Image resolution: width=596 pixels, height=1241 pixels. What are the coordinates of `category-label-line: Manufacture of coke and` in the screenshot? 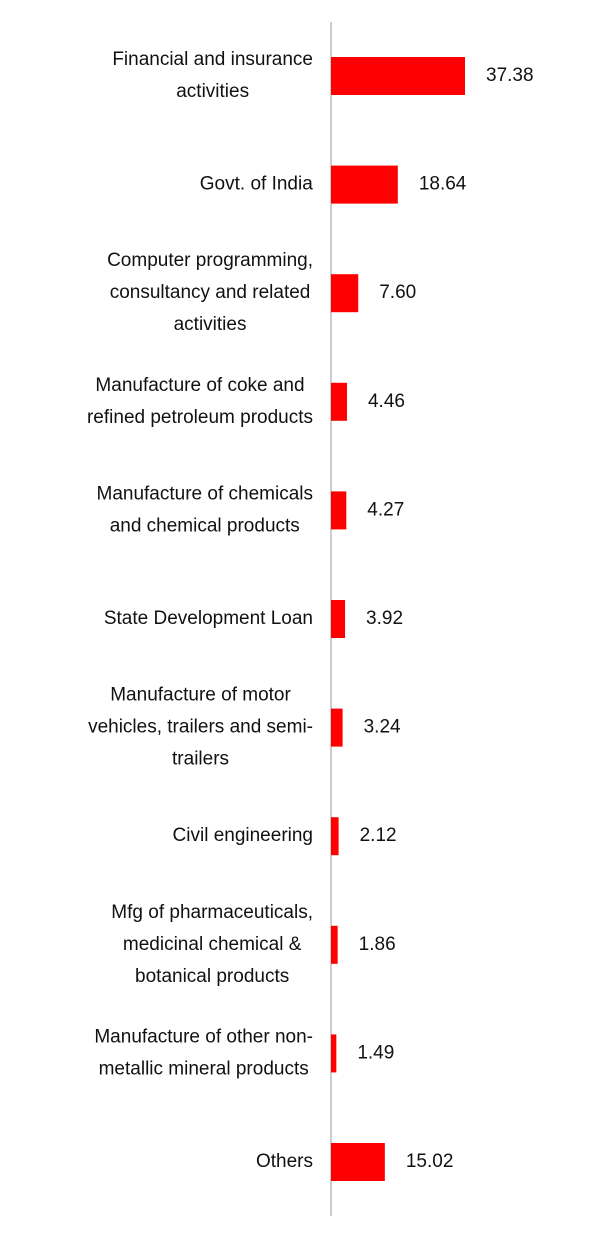 It's located at (199, 385).